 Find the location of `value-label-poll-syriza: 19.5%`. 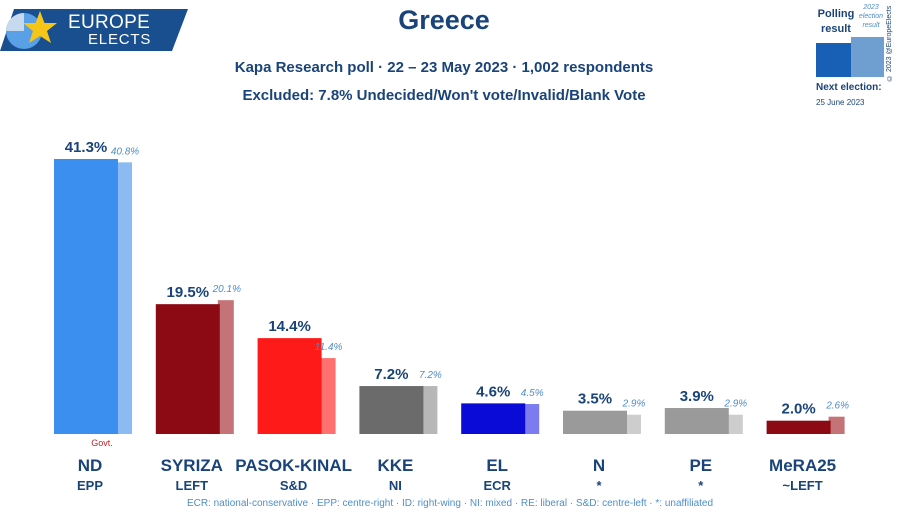

value-label-poll-syriza: 19.5% is located at coordinates (188, 292).